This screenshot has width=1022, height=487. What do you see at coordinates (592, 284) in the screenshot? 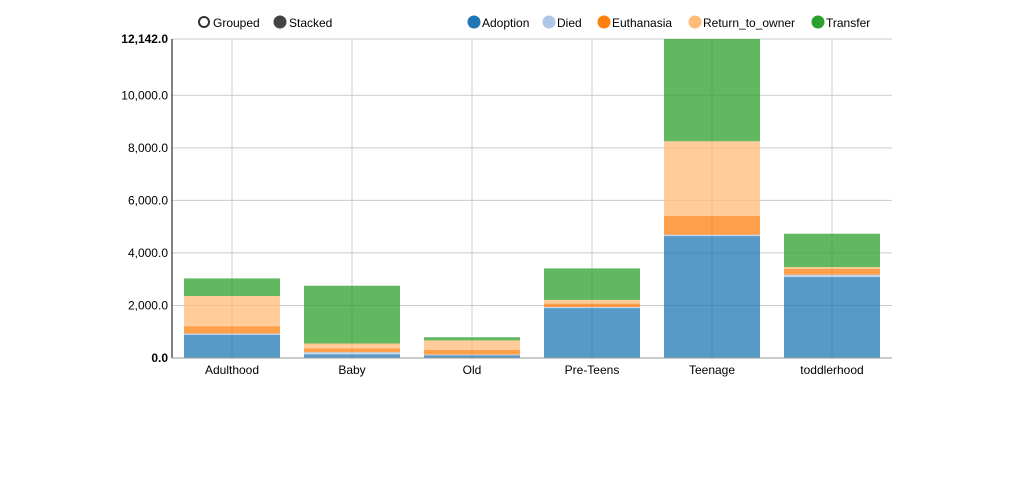
I see `bar-segment-transfer-pre-teens` at bounding box center [592, 284].